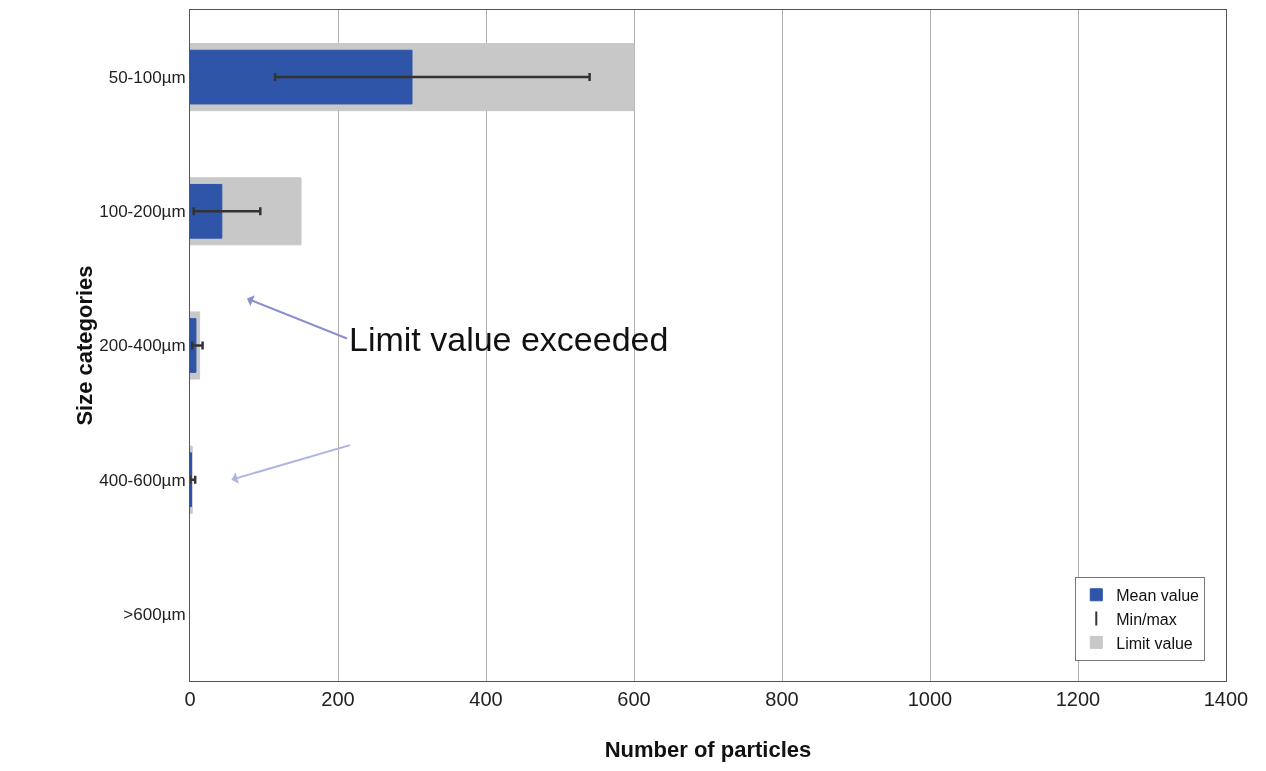 This screenshot has width=1266, height=771. What do you see at coordinates (1158, 596) in the screenshot?
I see `legend-label: Mean value` at bounding box center [1158, 596].